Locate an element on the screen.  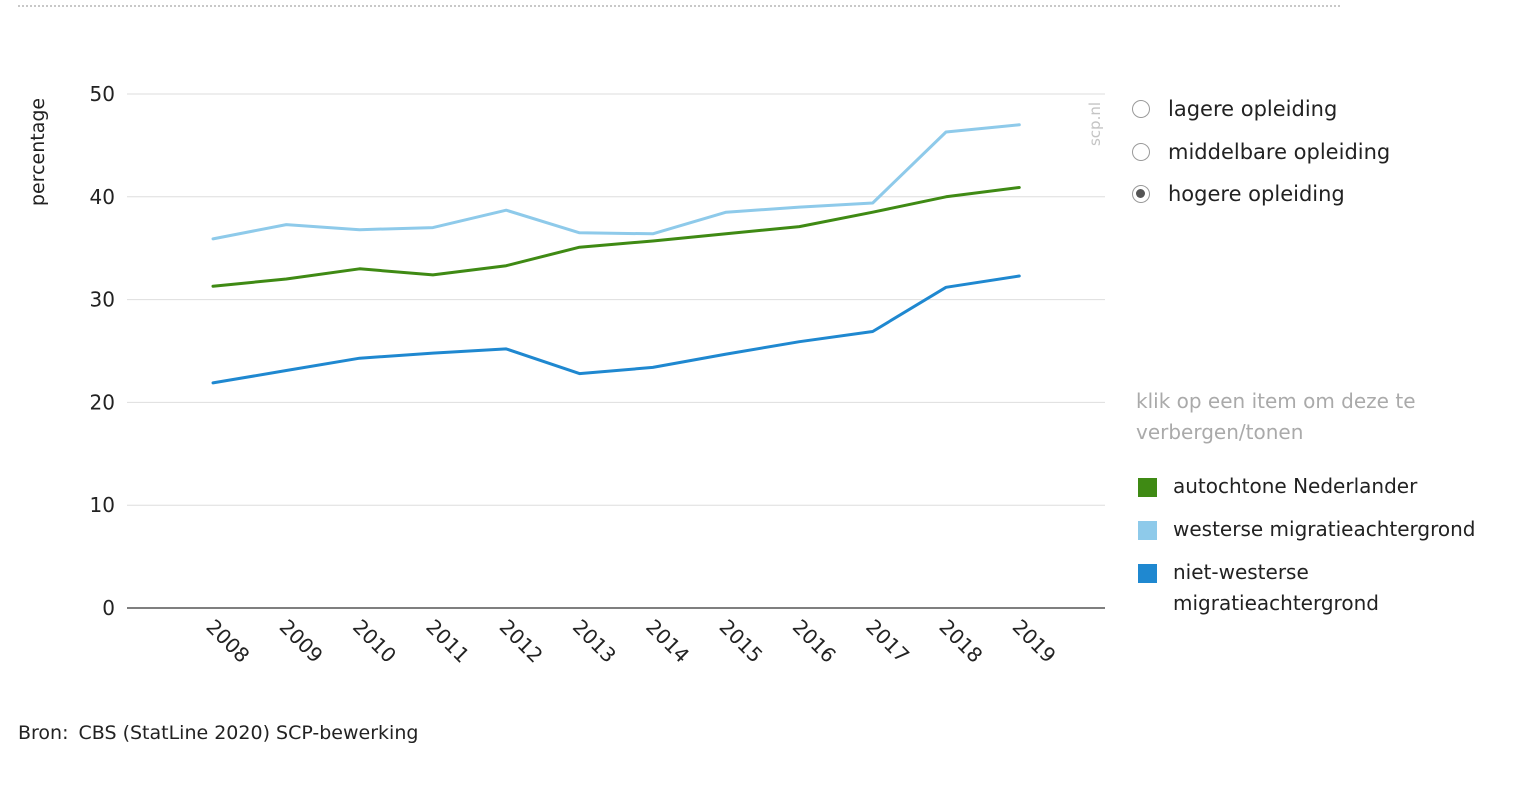
x-tick-label: 2011 is located at coordinates (447, 641).